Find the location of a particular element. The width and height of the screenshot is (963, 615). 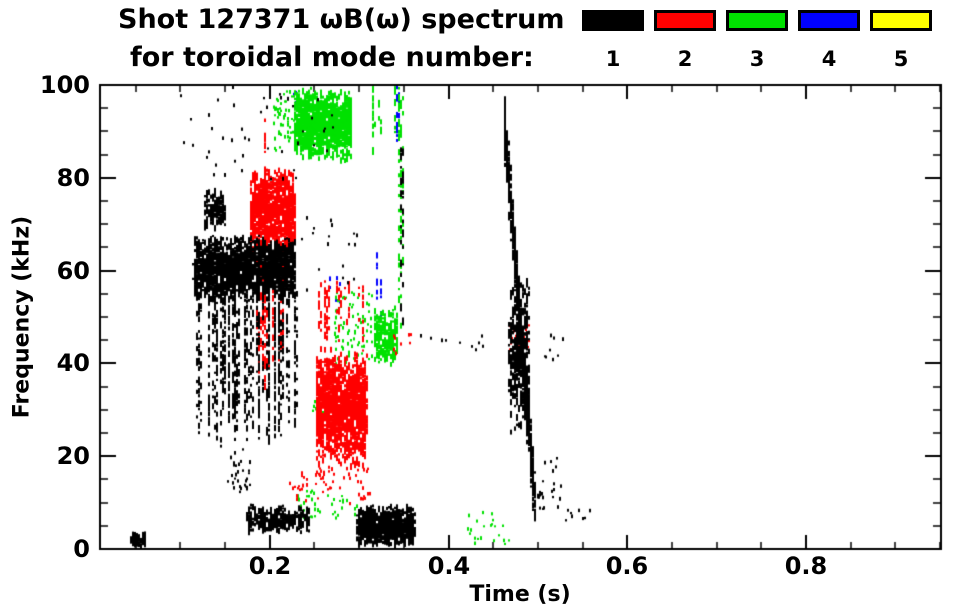

legend-number-5: 5 is located at coordinates (901, 59).